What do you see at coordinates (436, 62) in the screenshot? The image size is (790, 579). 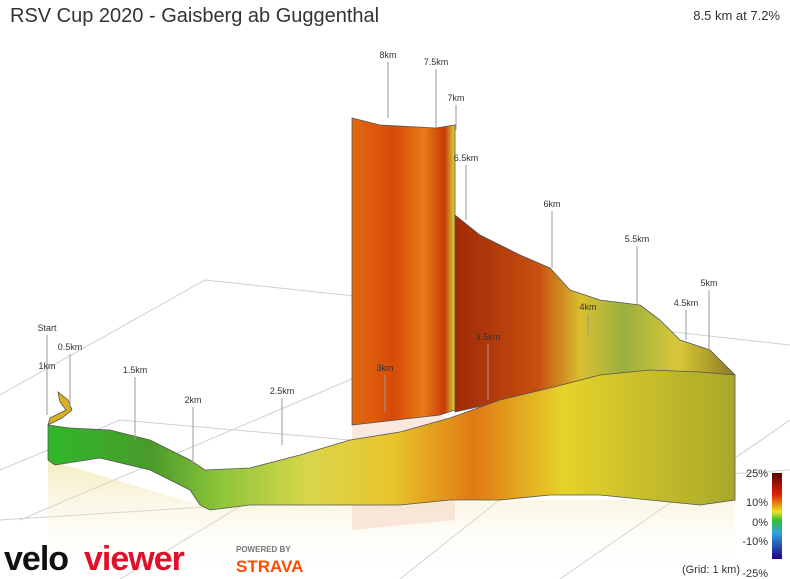 I see `marker-label: 7.5km` at bounding box center [436, 62].